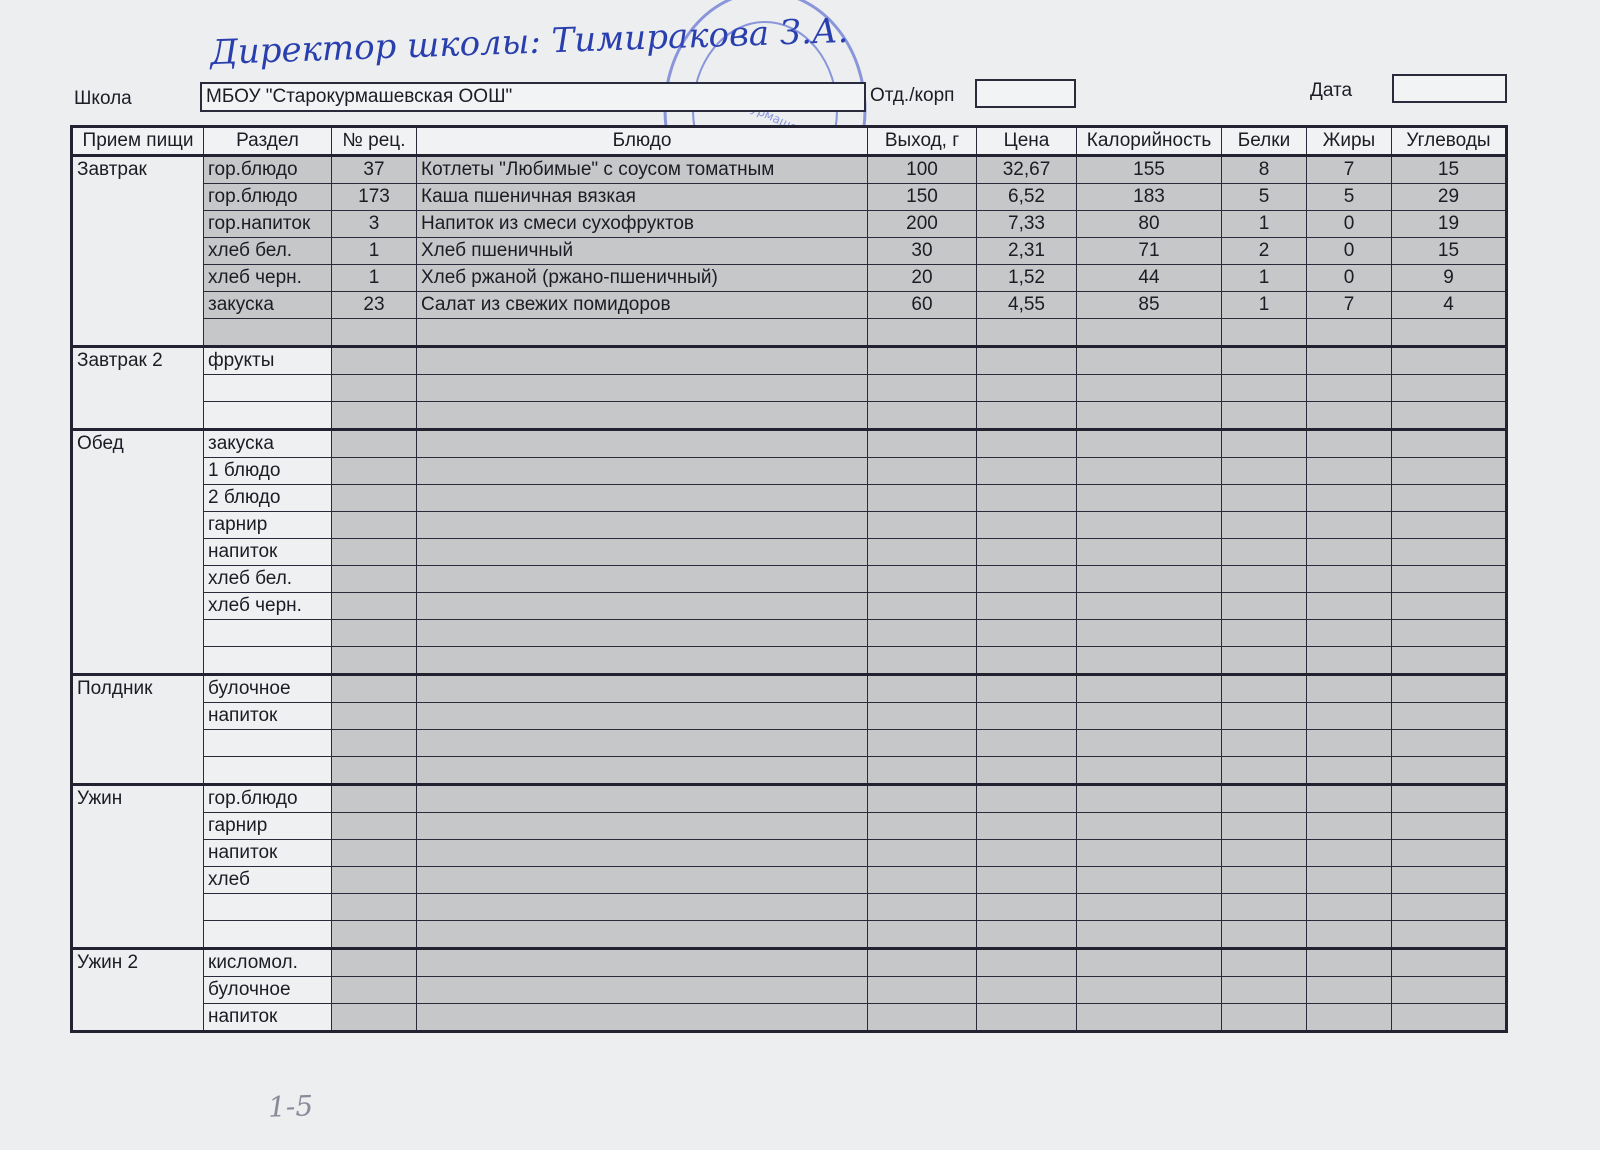 This screenshot has height=1150, width=1600. I want to click on section-cell: хлеб бел., so click(267, 251).